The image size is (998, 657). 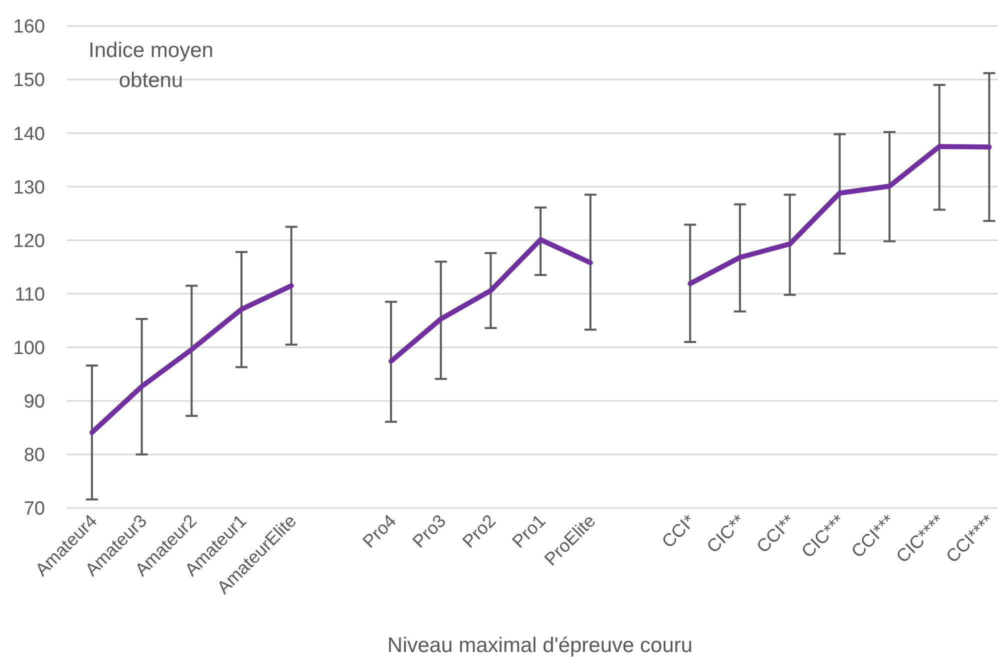 What do you see at coordinates (34, 402) in the screenshot?
I see `y-tick-label: 90` at bounding box center [34, 402].